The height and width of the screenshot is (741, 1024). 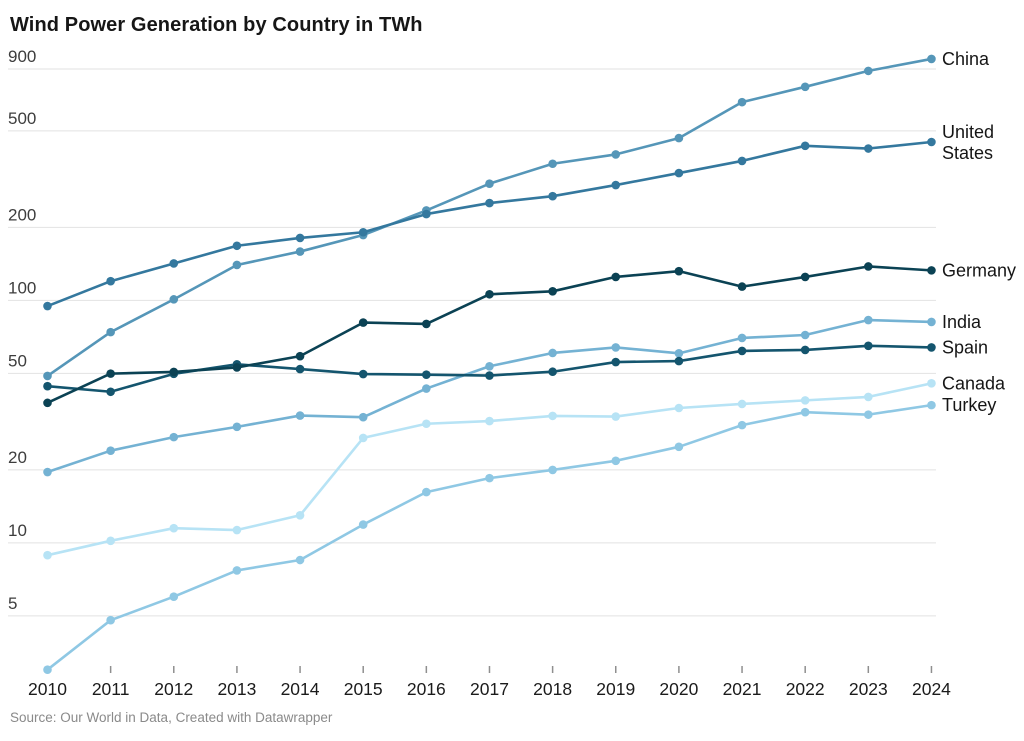 I want to click on data-point-india-2020, so click(x=679, y=353).